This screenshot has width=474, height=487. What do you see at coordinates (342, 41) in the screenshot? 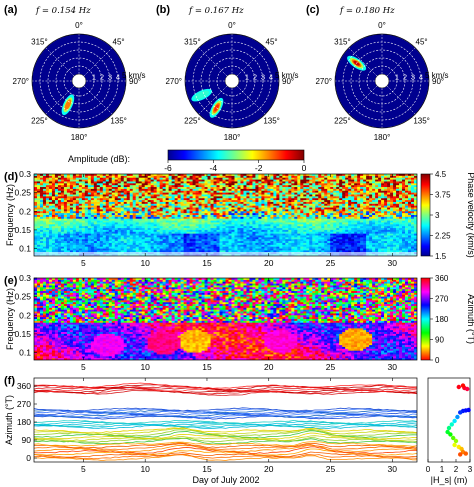
I see `polar-angle-label: 315°` at bounding box center [342, 41].